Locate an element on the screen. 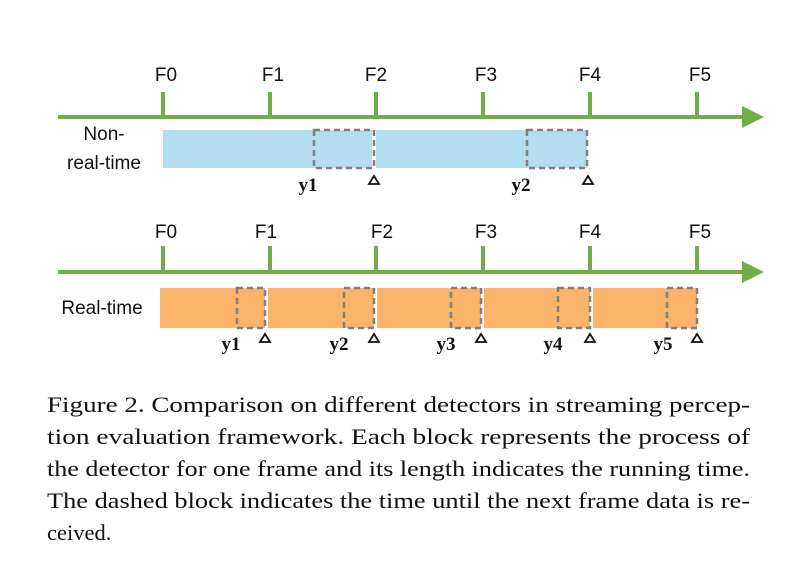 The height and width of the screenshot is (576, 796). output-label: y3 is located at coordinates (446, 344).